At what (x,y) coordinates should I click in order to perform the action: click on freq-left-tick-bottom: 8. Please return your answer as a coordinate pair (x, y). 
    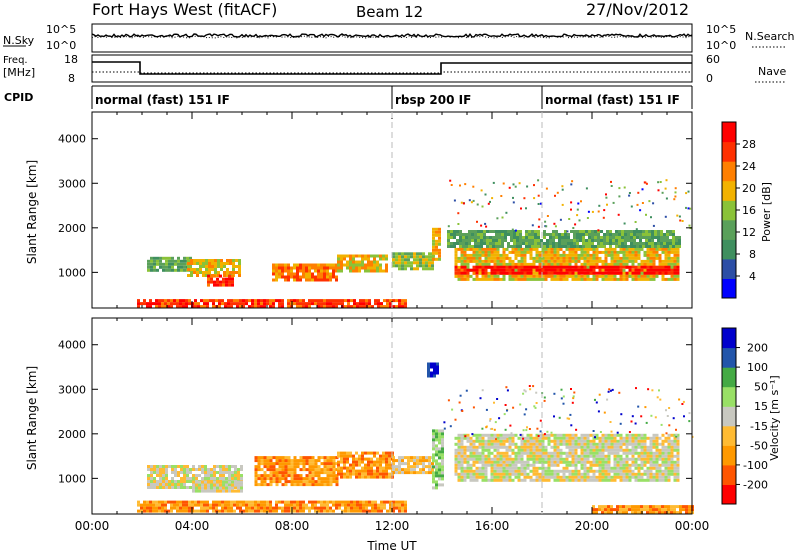
    Looking at the image, I should click on (71, 78).